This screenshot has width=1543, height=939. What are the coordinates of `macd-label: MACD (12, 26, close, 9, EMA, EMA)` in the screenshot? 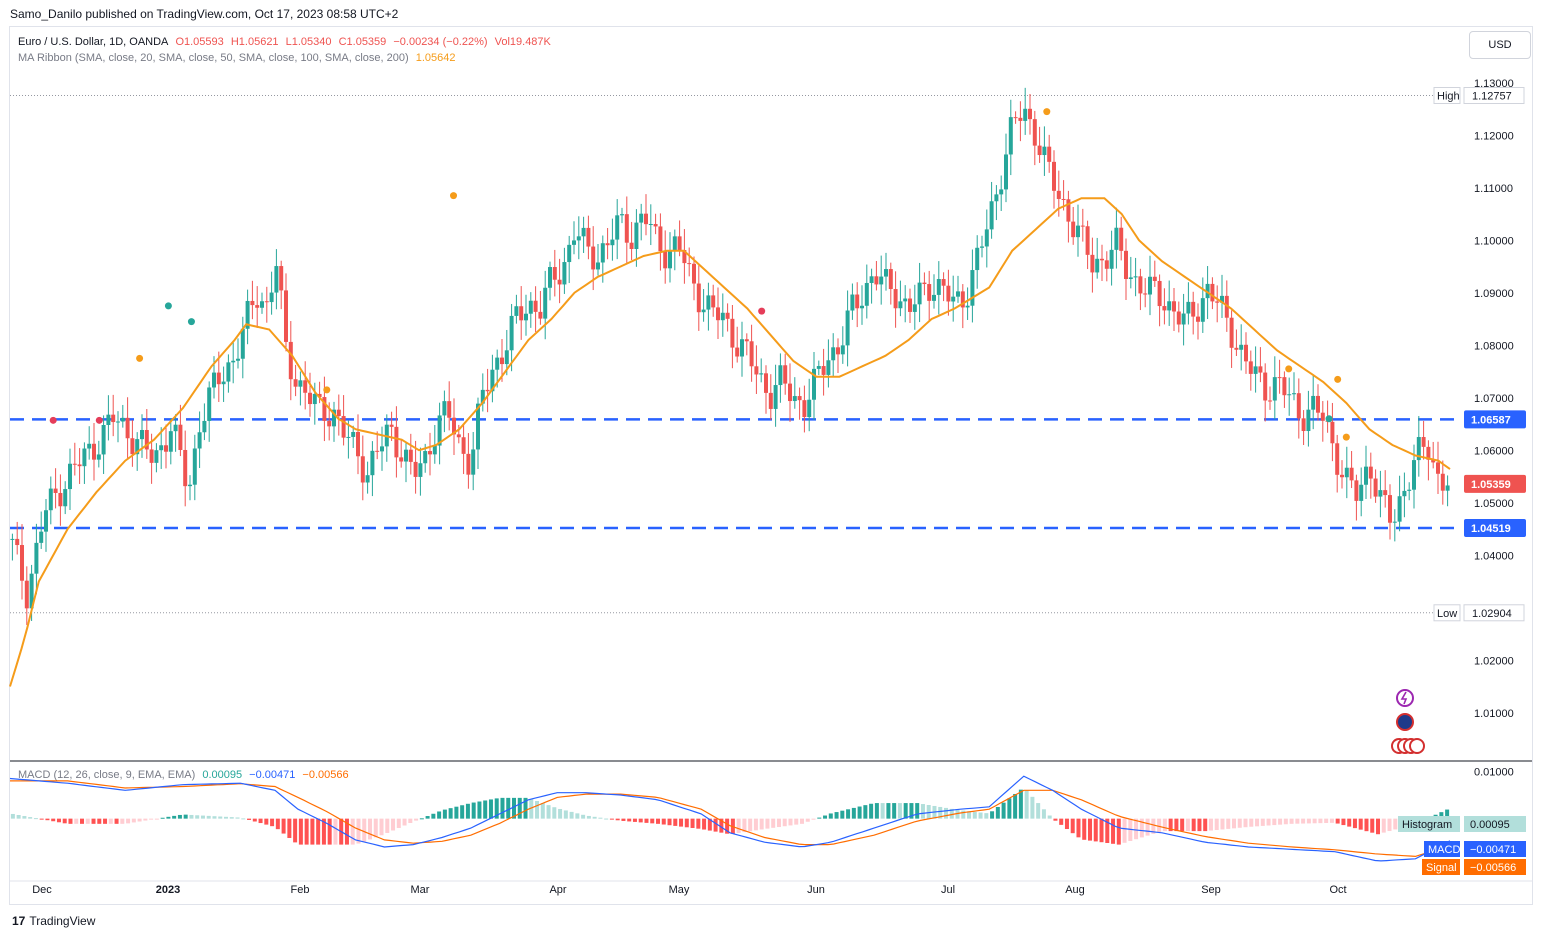 It's located at (107, 775).